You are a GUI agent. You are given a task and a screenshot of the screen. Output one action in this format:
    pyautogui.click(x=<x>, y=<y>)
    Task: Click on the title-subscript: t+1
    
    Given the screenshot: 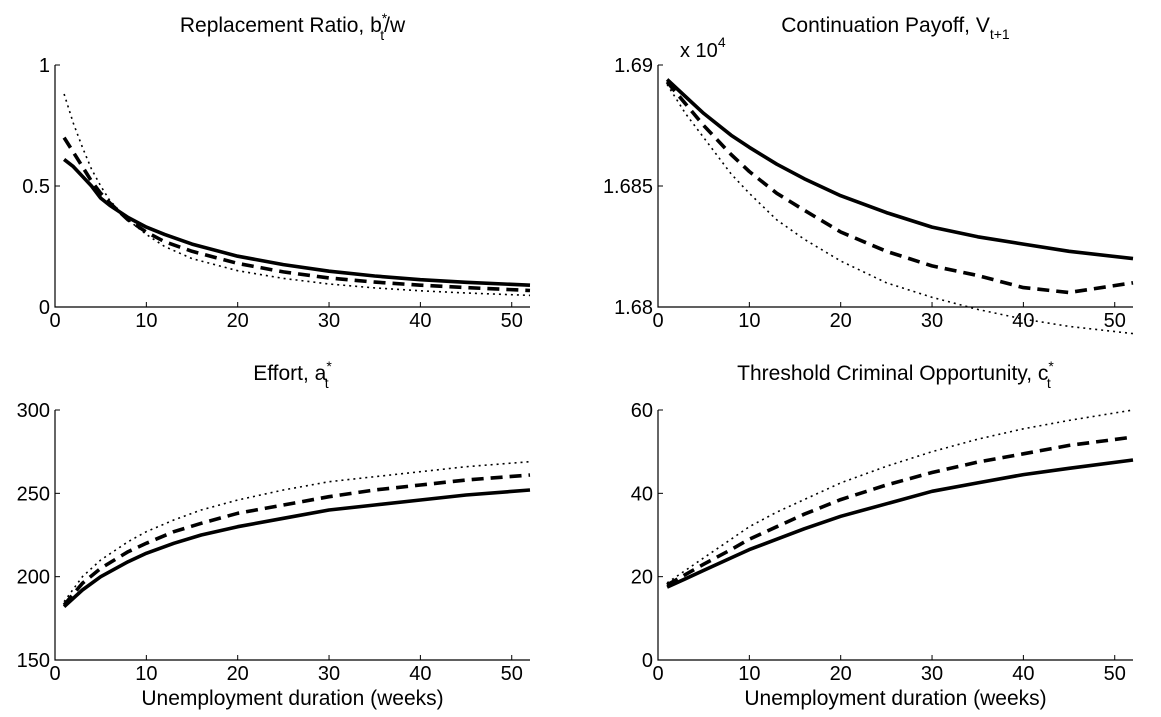 What is the action you would take?
    pyautogui.click(x=1000, y=34)
    